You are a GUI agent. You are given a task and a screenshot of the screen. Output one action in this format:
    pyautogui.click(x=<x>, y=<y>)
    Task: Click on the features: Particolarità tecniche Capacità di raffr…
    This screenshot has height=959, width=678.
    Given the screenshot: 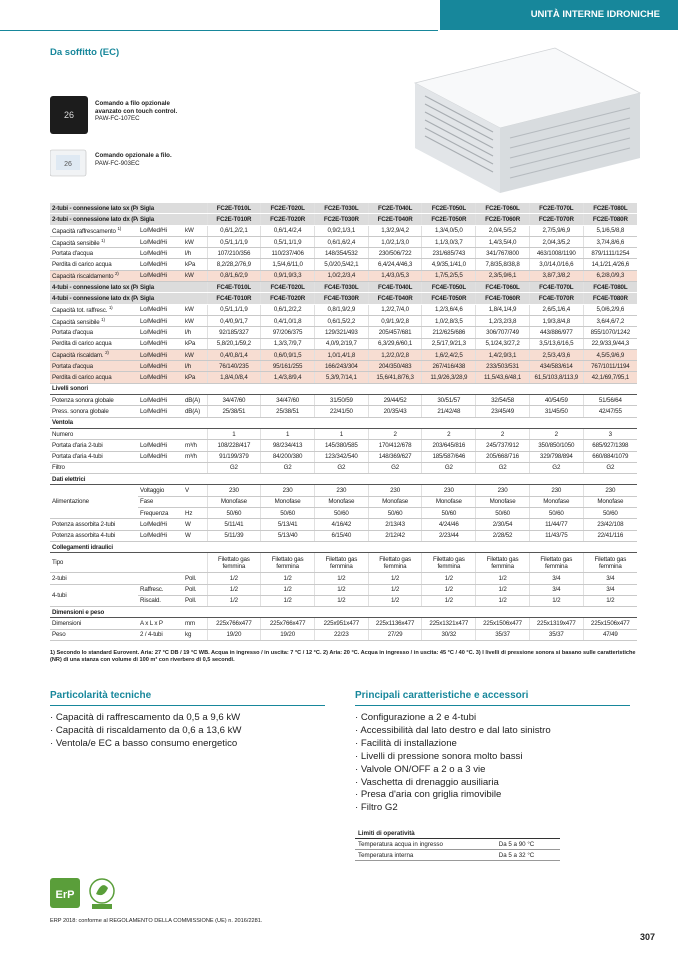 What is the action you would take?
    pyautogui.click(x=187, y=720)
    